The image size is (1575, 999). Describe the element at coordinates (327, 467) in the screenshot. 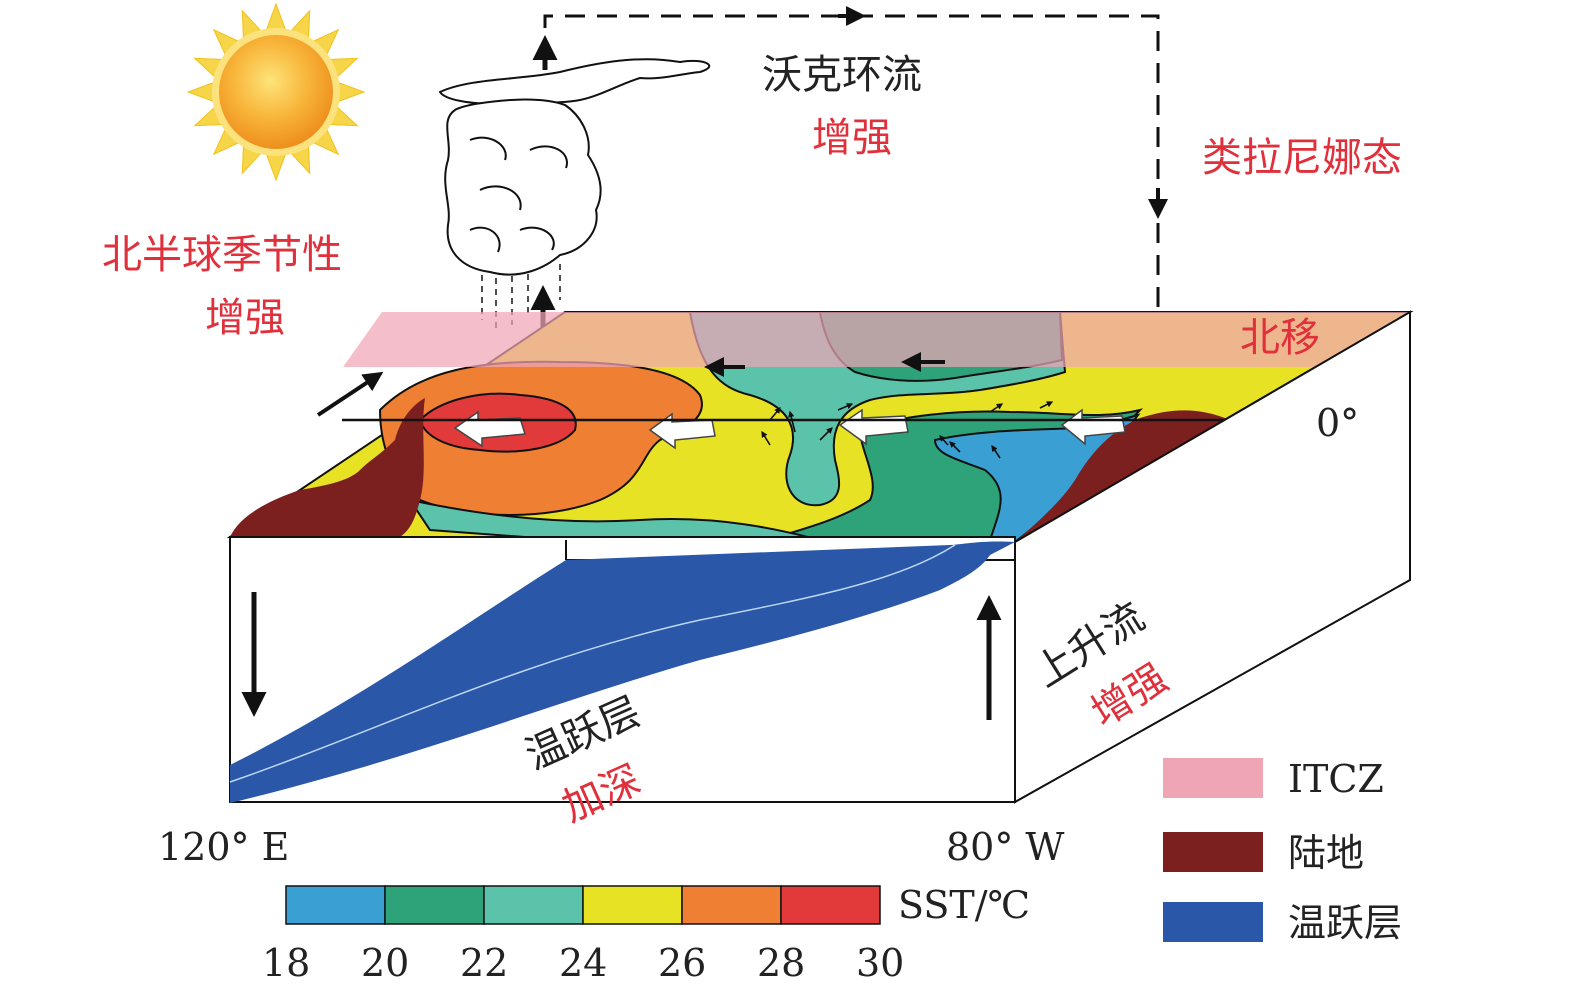

I see `land-west` at that location.